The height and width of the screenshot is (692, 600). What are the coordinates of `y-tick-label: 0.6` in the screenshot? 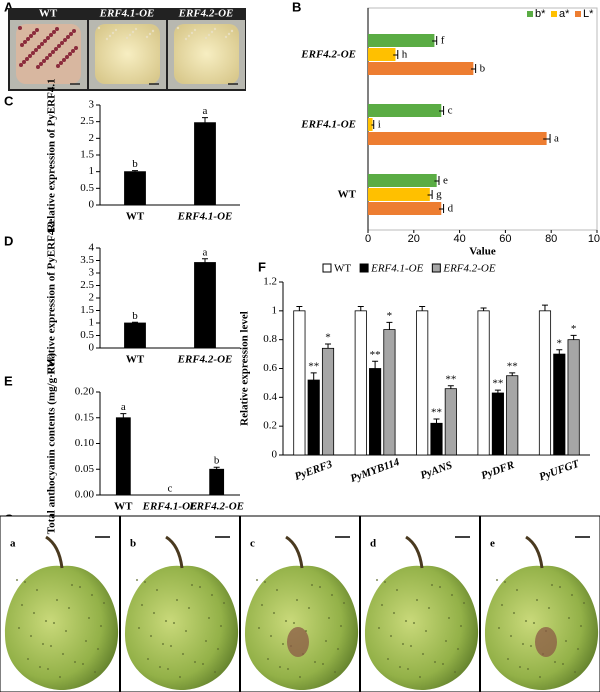 It's located at (270, 368).